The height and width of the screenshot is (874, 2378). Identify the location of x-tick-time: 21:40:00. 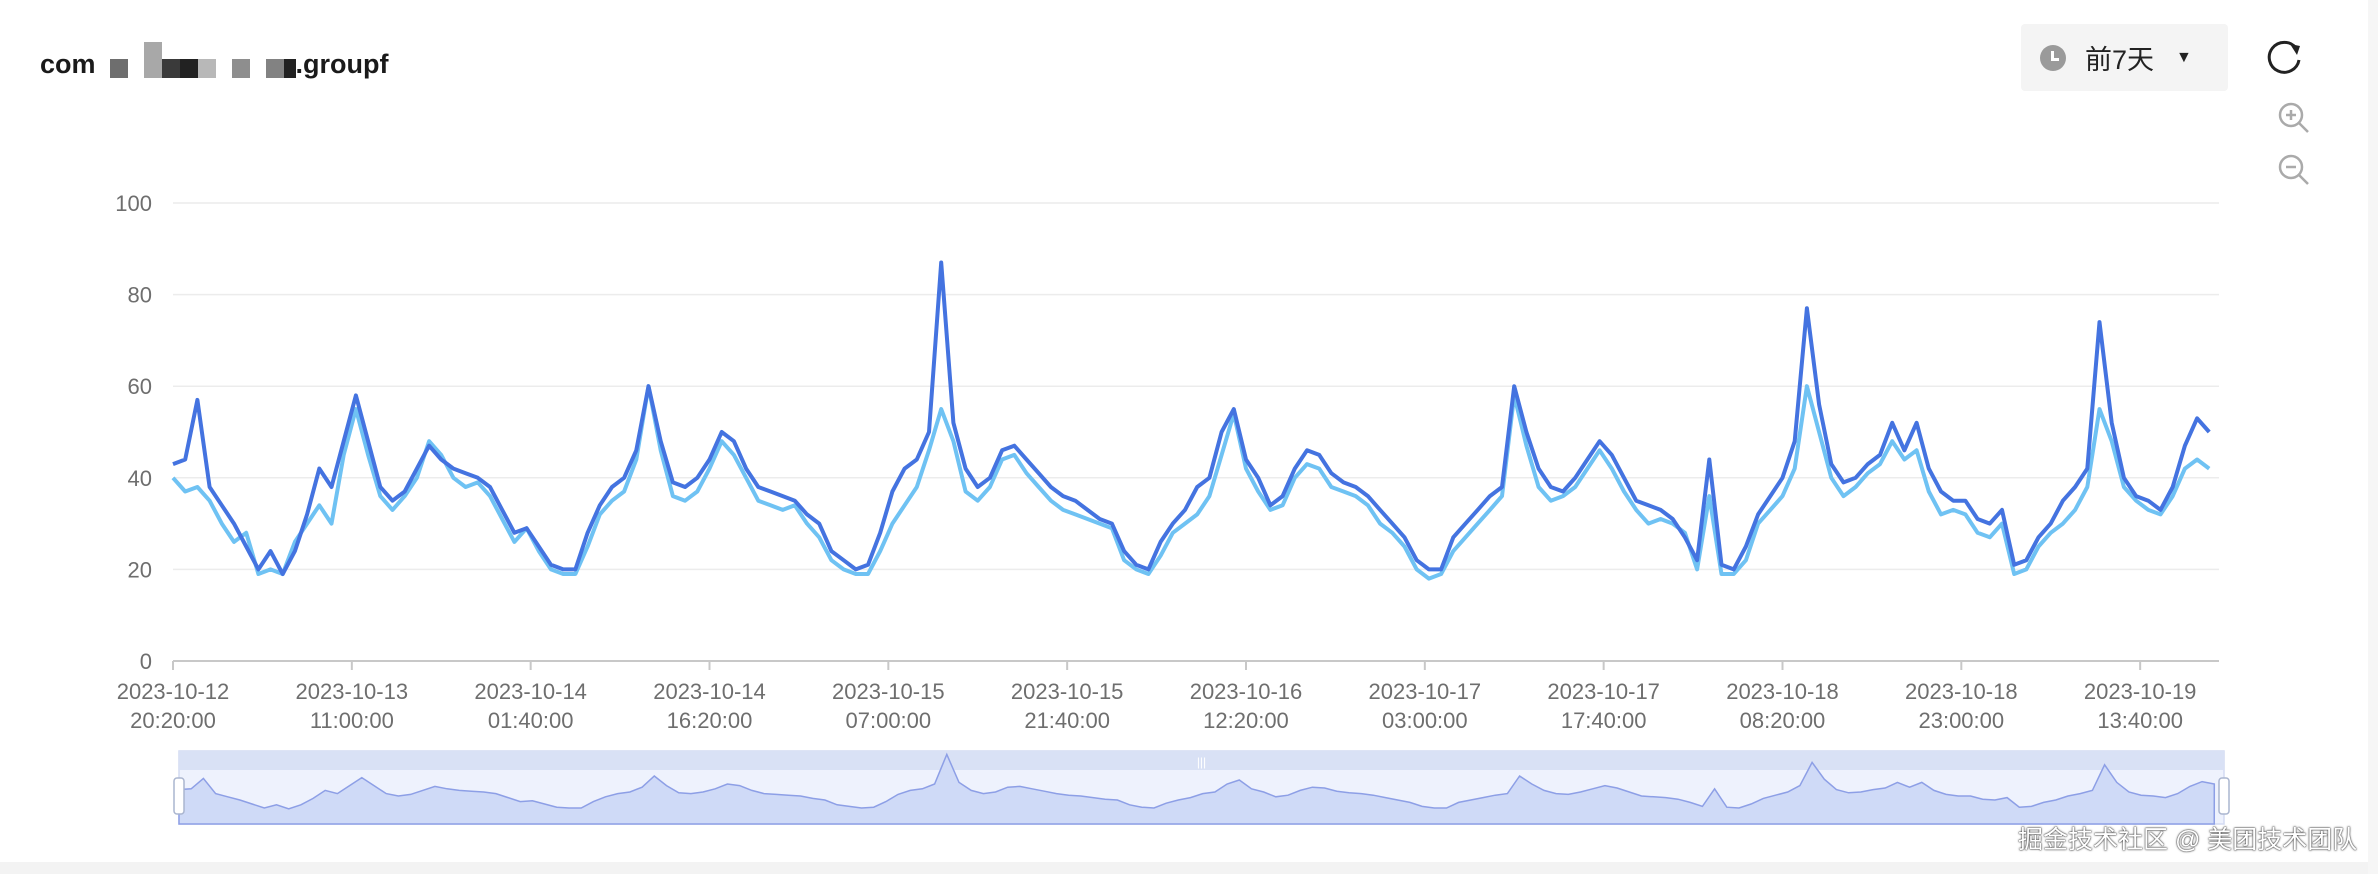
(1067, 720).